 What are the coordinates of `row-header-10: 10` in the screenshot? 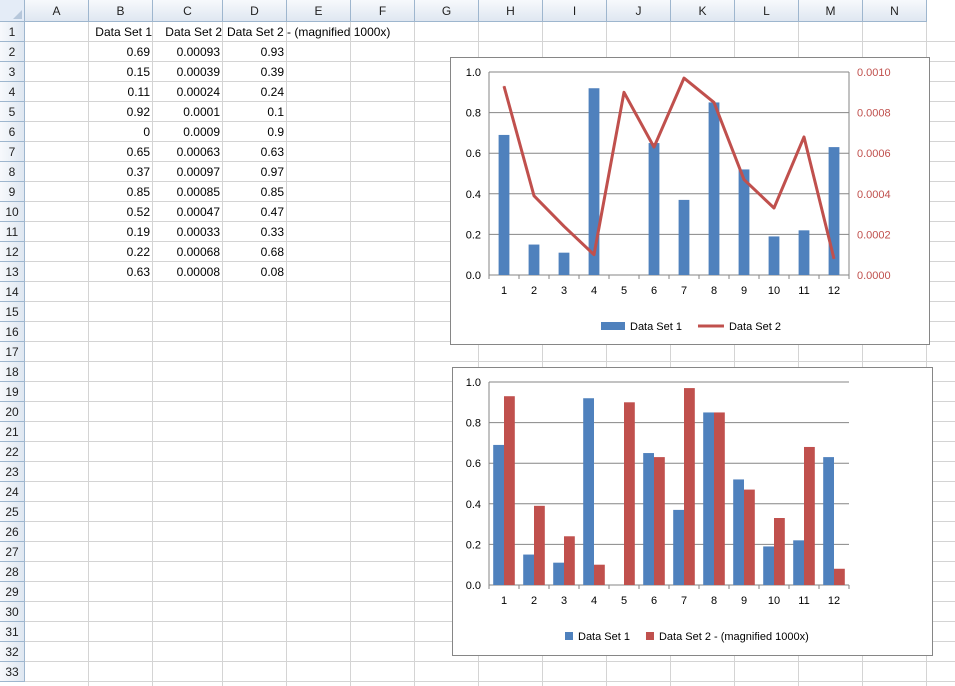 It's located at (12, 212).